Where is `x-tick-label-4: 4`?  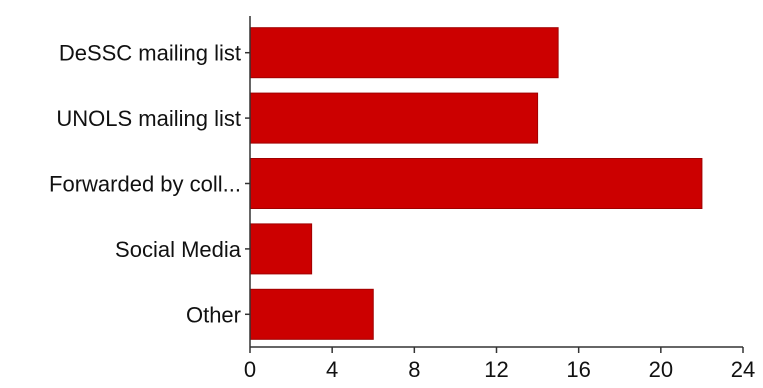
x-tick-label-4: 4 is located at coordinates (332, 369).